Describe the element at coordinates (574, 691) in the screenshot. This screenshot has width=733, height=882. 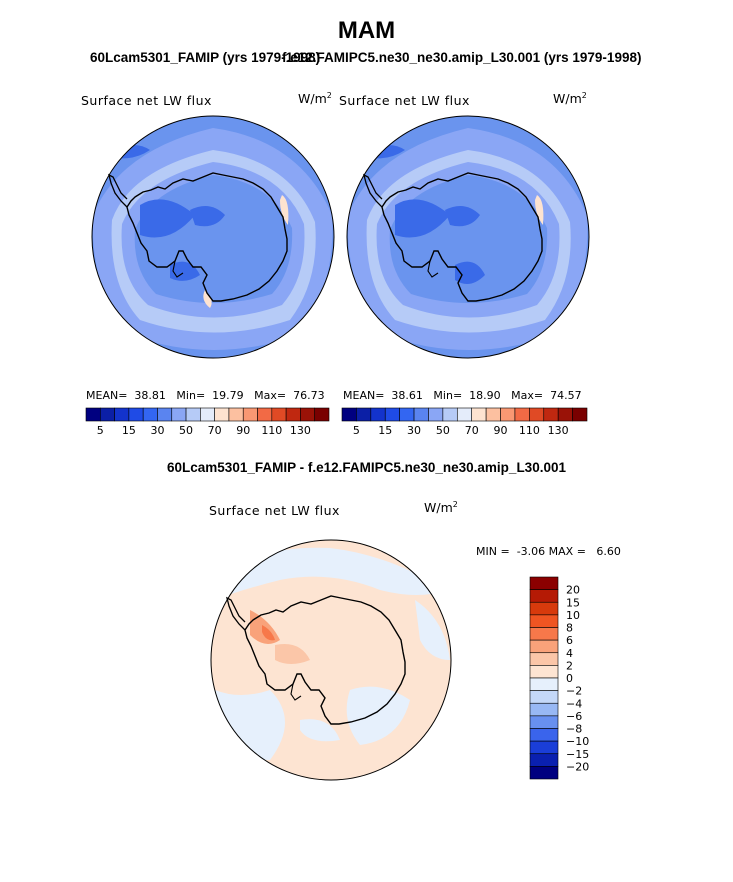
I see `colorbar-tick-label: −2` at that location.